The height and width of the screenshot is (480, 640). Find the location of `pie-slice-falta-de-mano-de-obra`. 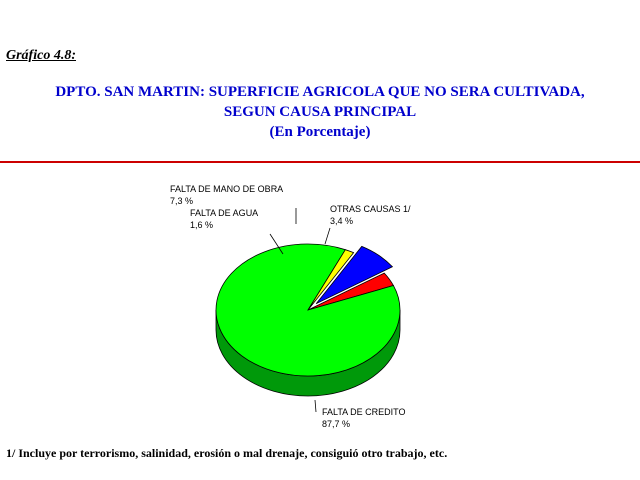

pie-slice-falta-de-mano-de-obra is located at coordinates (354, 275).